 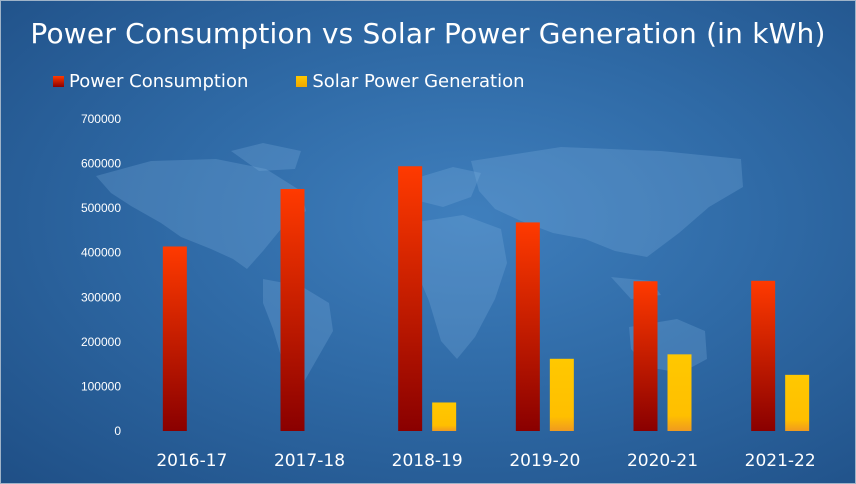 I want to click on x-category-label: 2020-21, so click(x=662, y=461).